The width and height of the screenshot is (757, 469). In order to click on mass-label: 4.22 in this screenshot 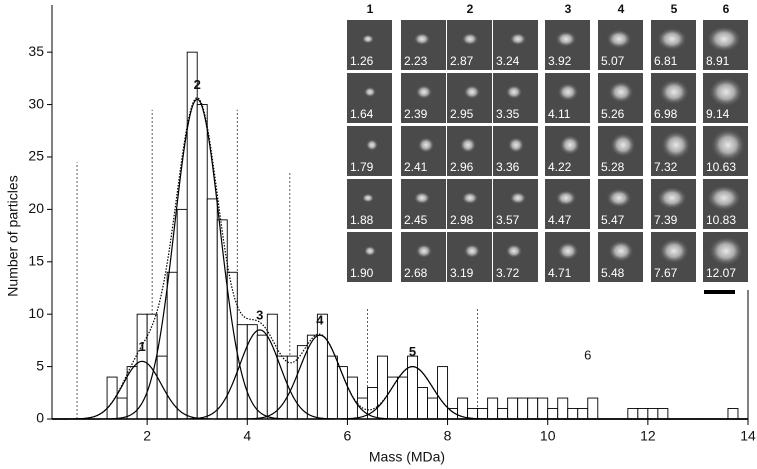, I will do `click(560, 167)`.